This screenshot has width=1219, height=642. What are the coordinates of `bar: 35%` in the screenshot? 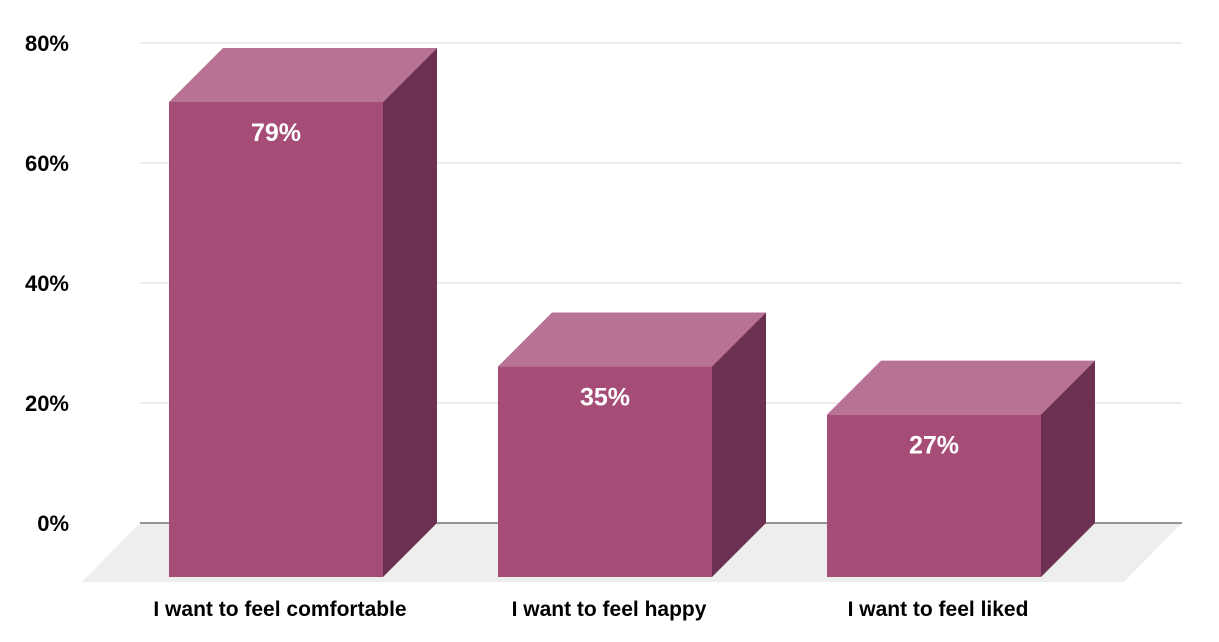 It's located at (632, 444).